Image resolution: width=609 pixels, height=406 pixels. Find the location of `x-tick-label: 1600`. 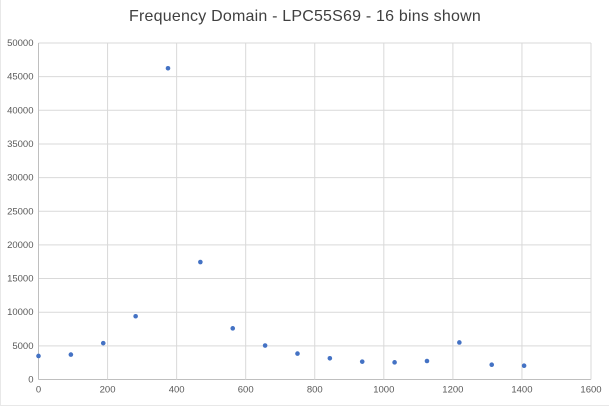

x-tick-label: 1600 is located at coordinates (590, 390).